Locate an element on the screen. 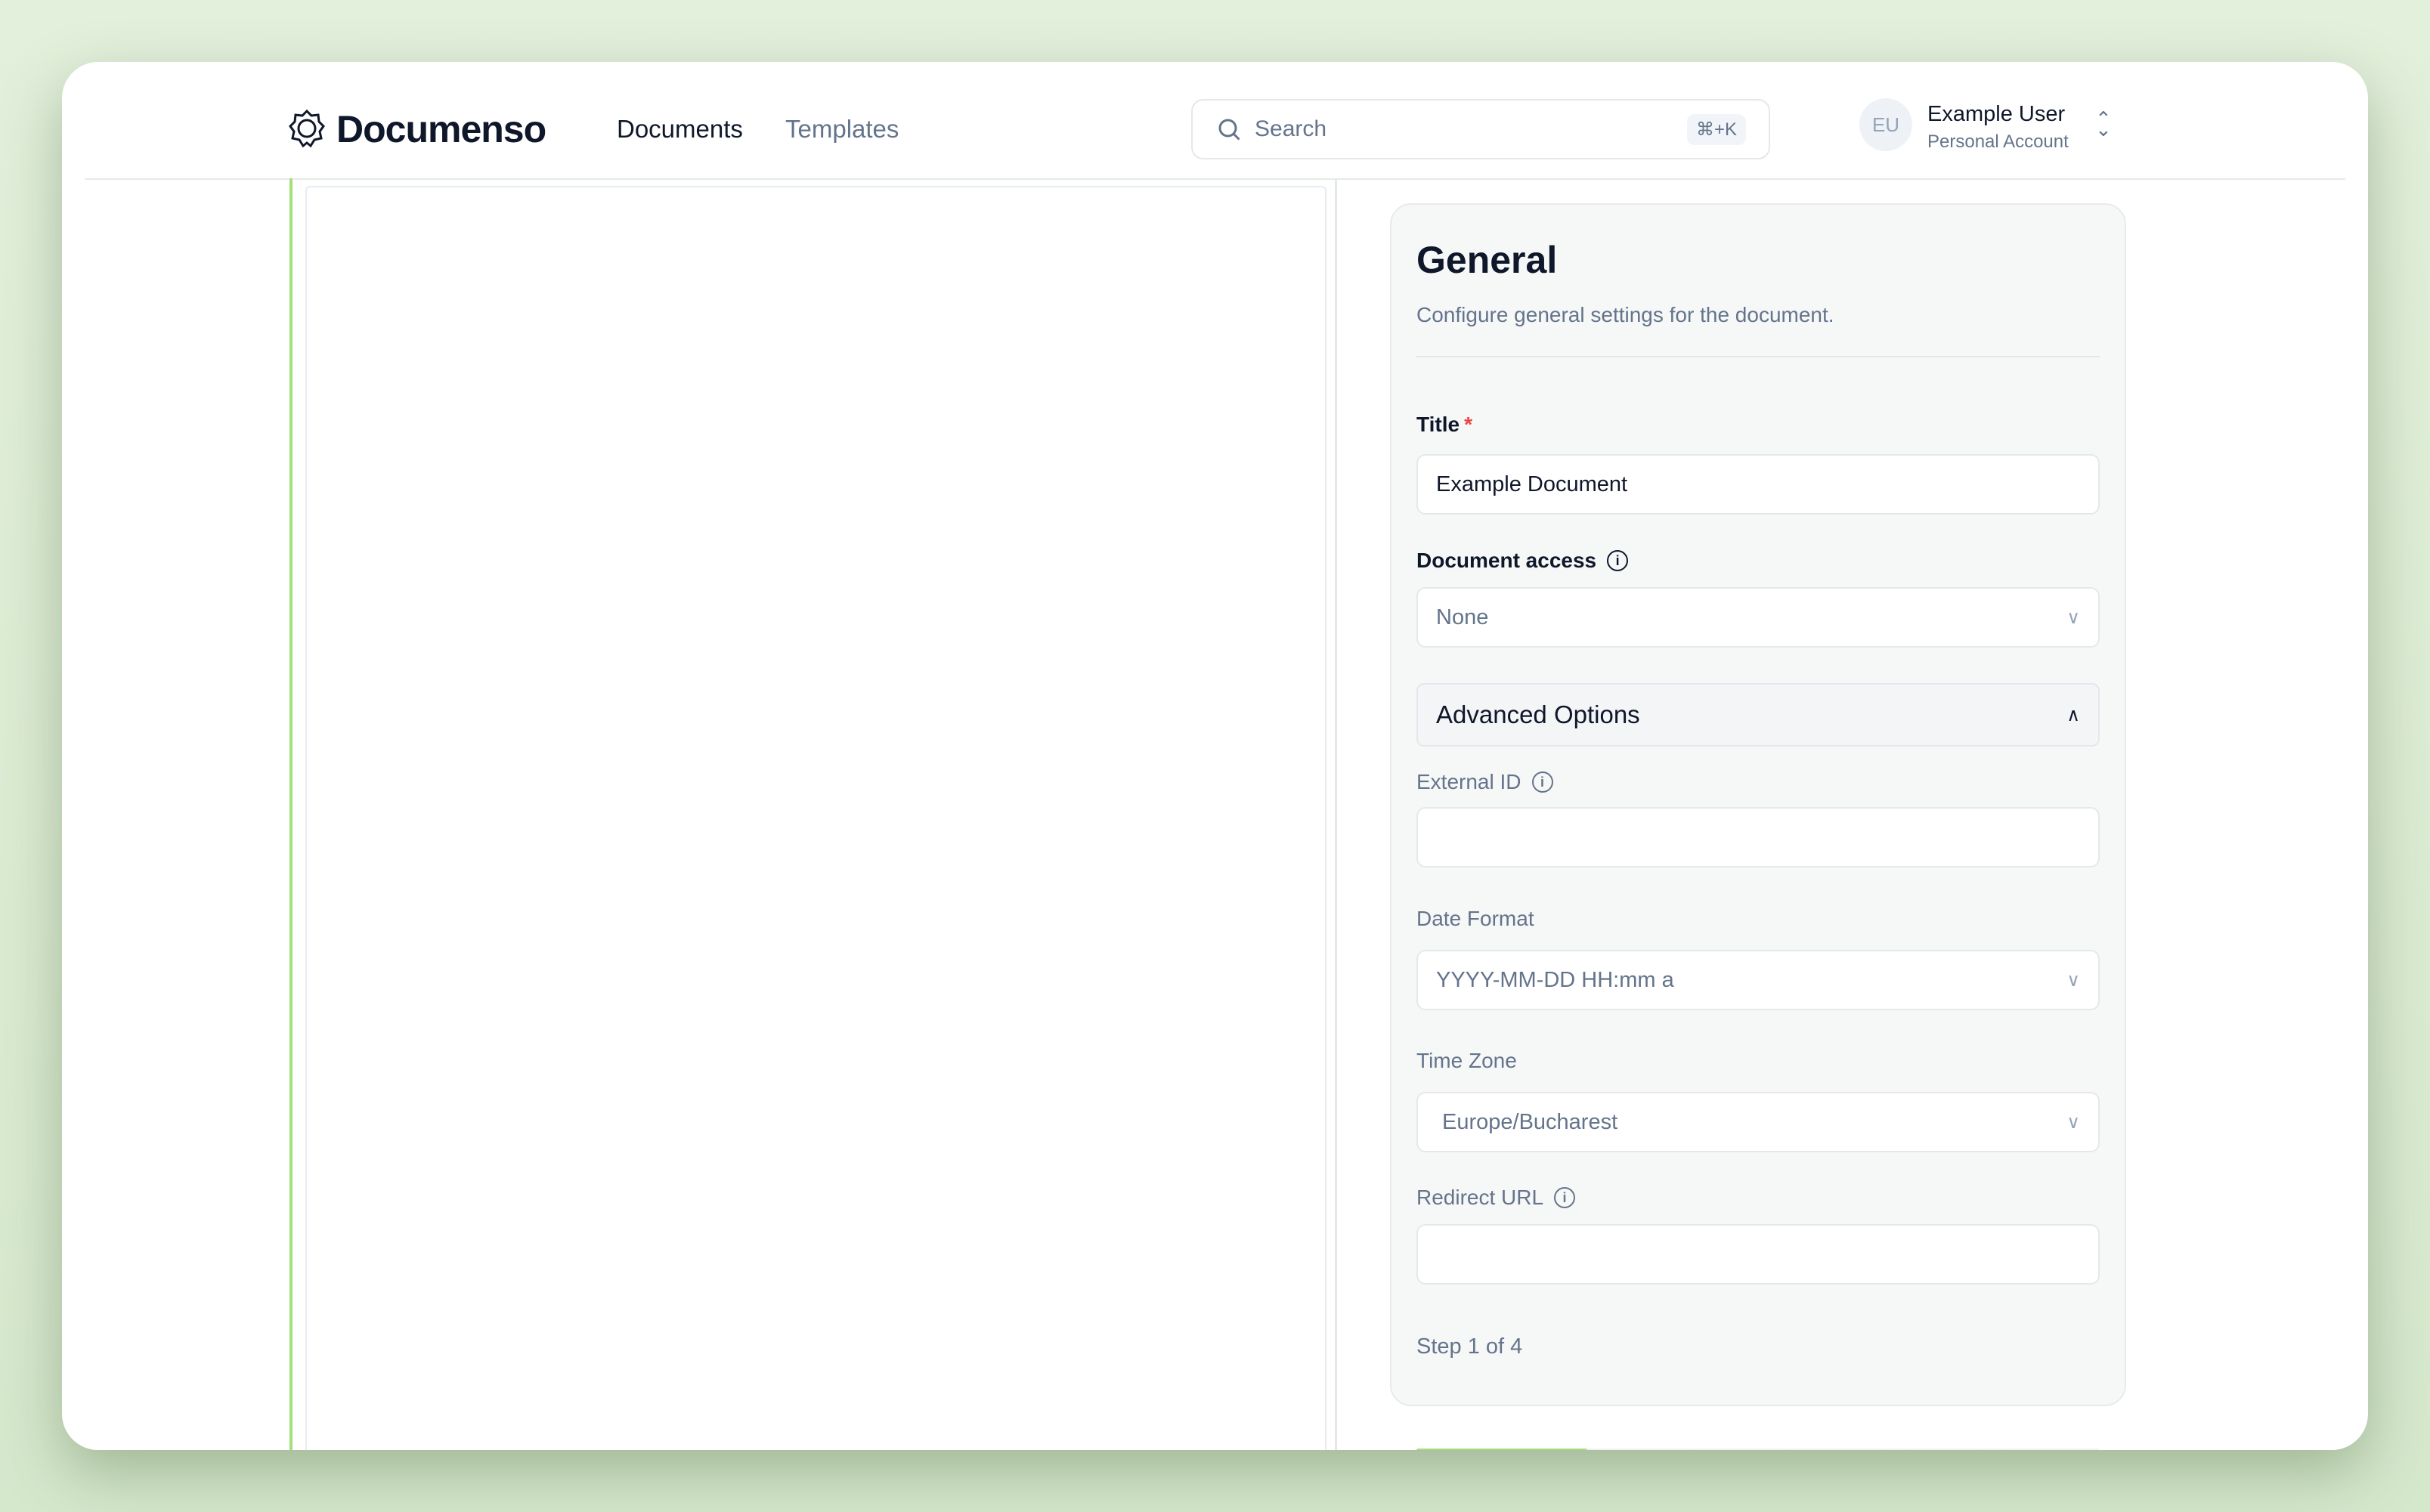 This screenshot has width=2430, height=1512. required-mark: * is located at coordinates (1468, 424).